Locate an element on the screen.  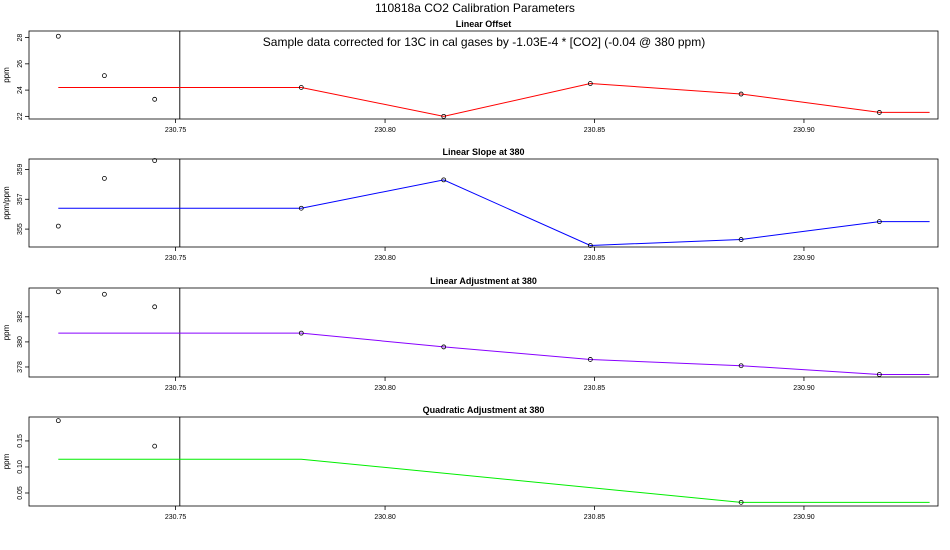
y-tick-label: 359 is located at coordinates (20, 169).